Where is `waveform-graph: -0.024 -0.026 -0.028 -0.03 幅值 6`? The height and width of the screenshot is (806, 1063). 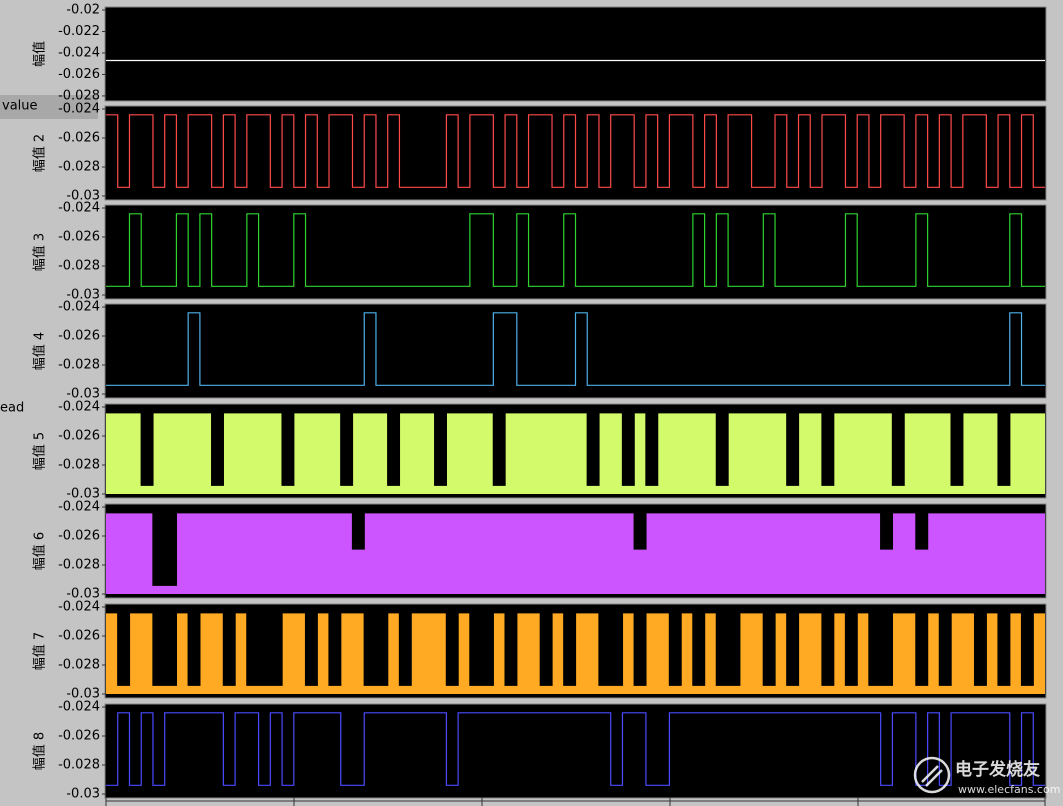 waveform-graph: -0.024 -0.026 -0.028 -0.03 幅值 6 is located at coordinates (539, 551).